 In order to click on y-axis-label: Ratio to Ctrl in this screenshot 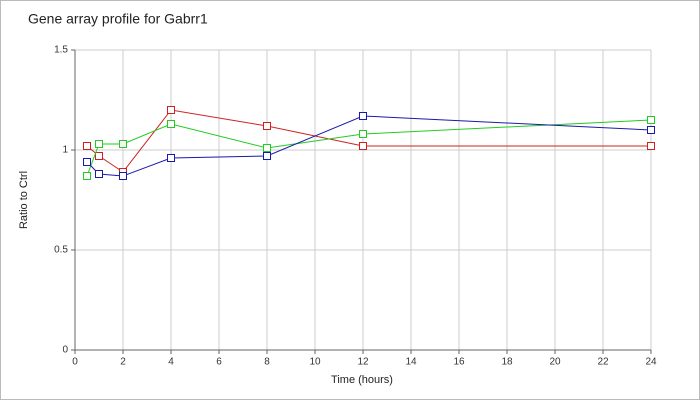, I will do `click(24, 200)`.